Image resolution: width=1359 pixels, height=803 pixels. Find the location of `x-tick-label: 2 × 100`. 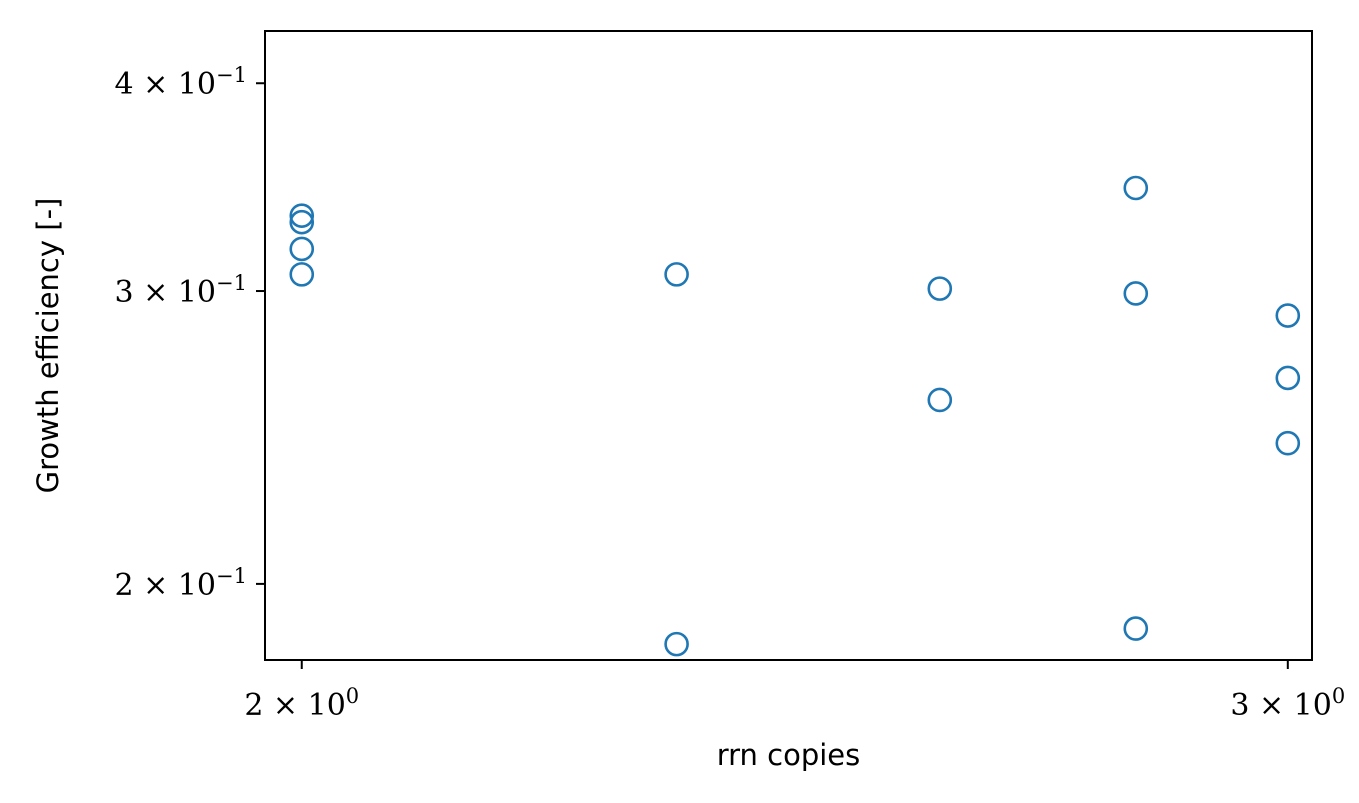

x-tick-label: 2 × 100 is located at coordinates (301, 703).